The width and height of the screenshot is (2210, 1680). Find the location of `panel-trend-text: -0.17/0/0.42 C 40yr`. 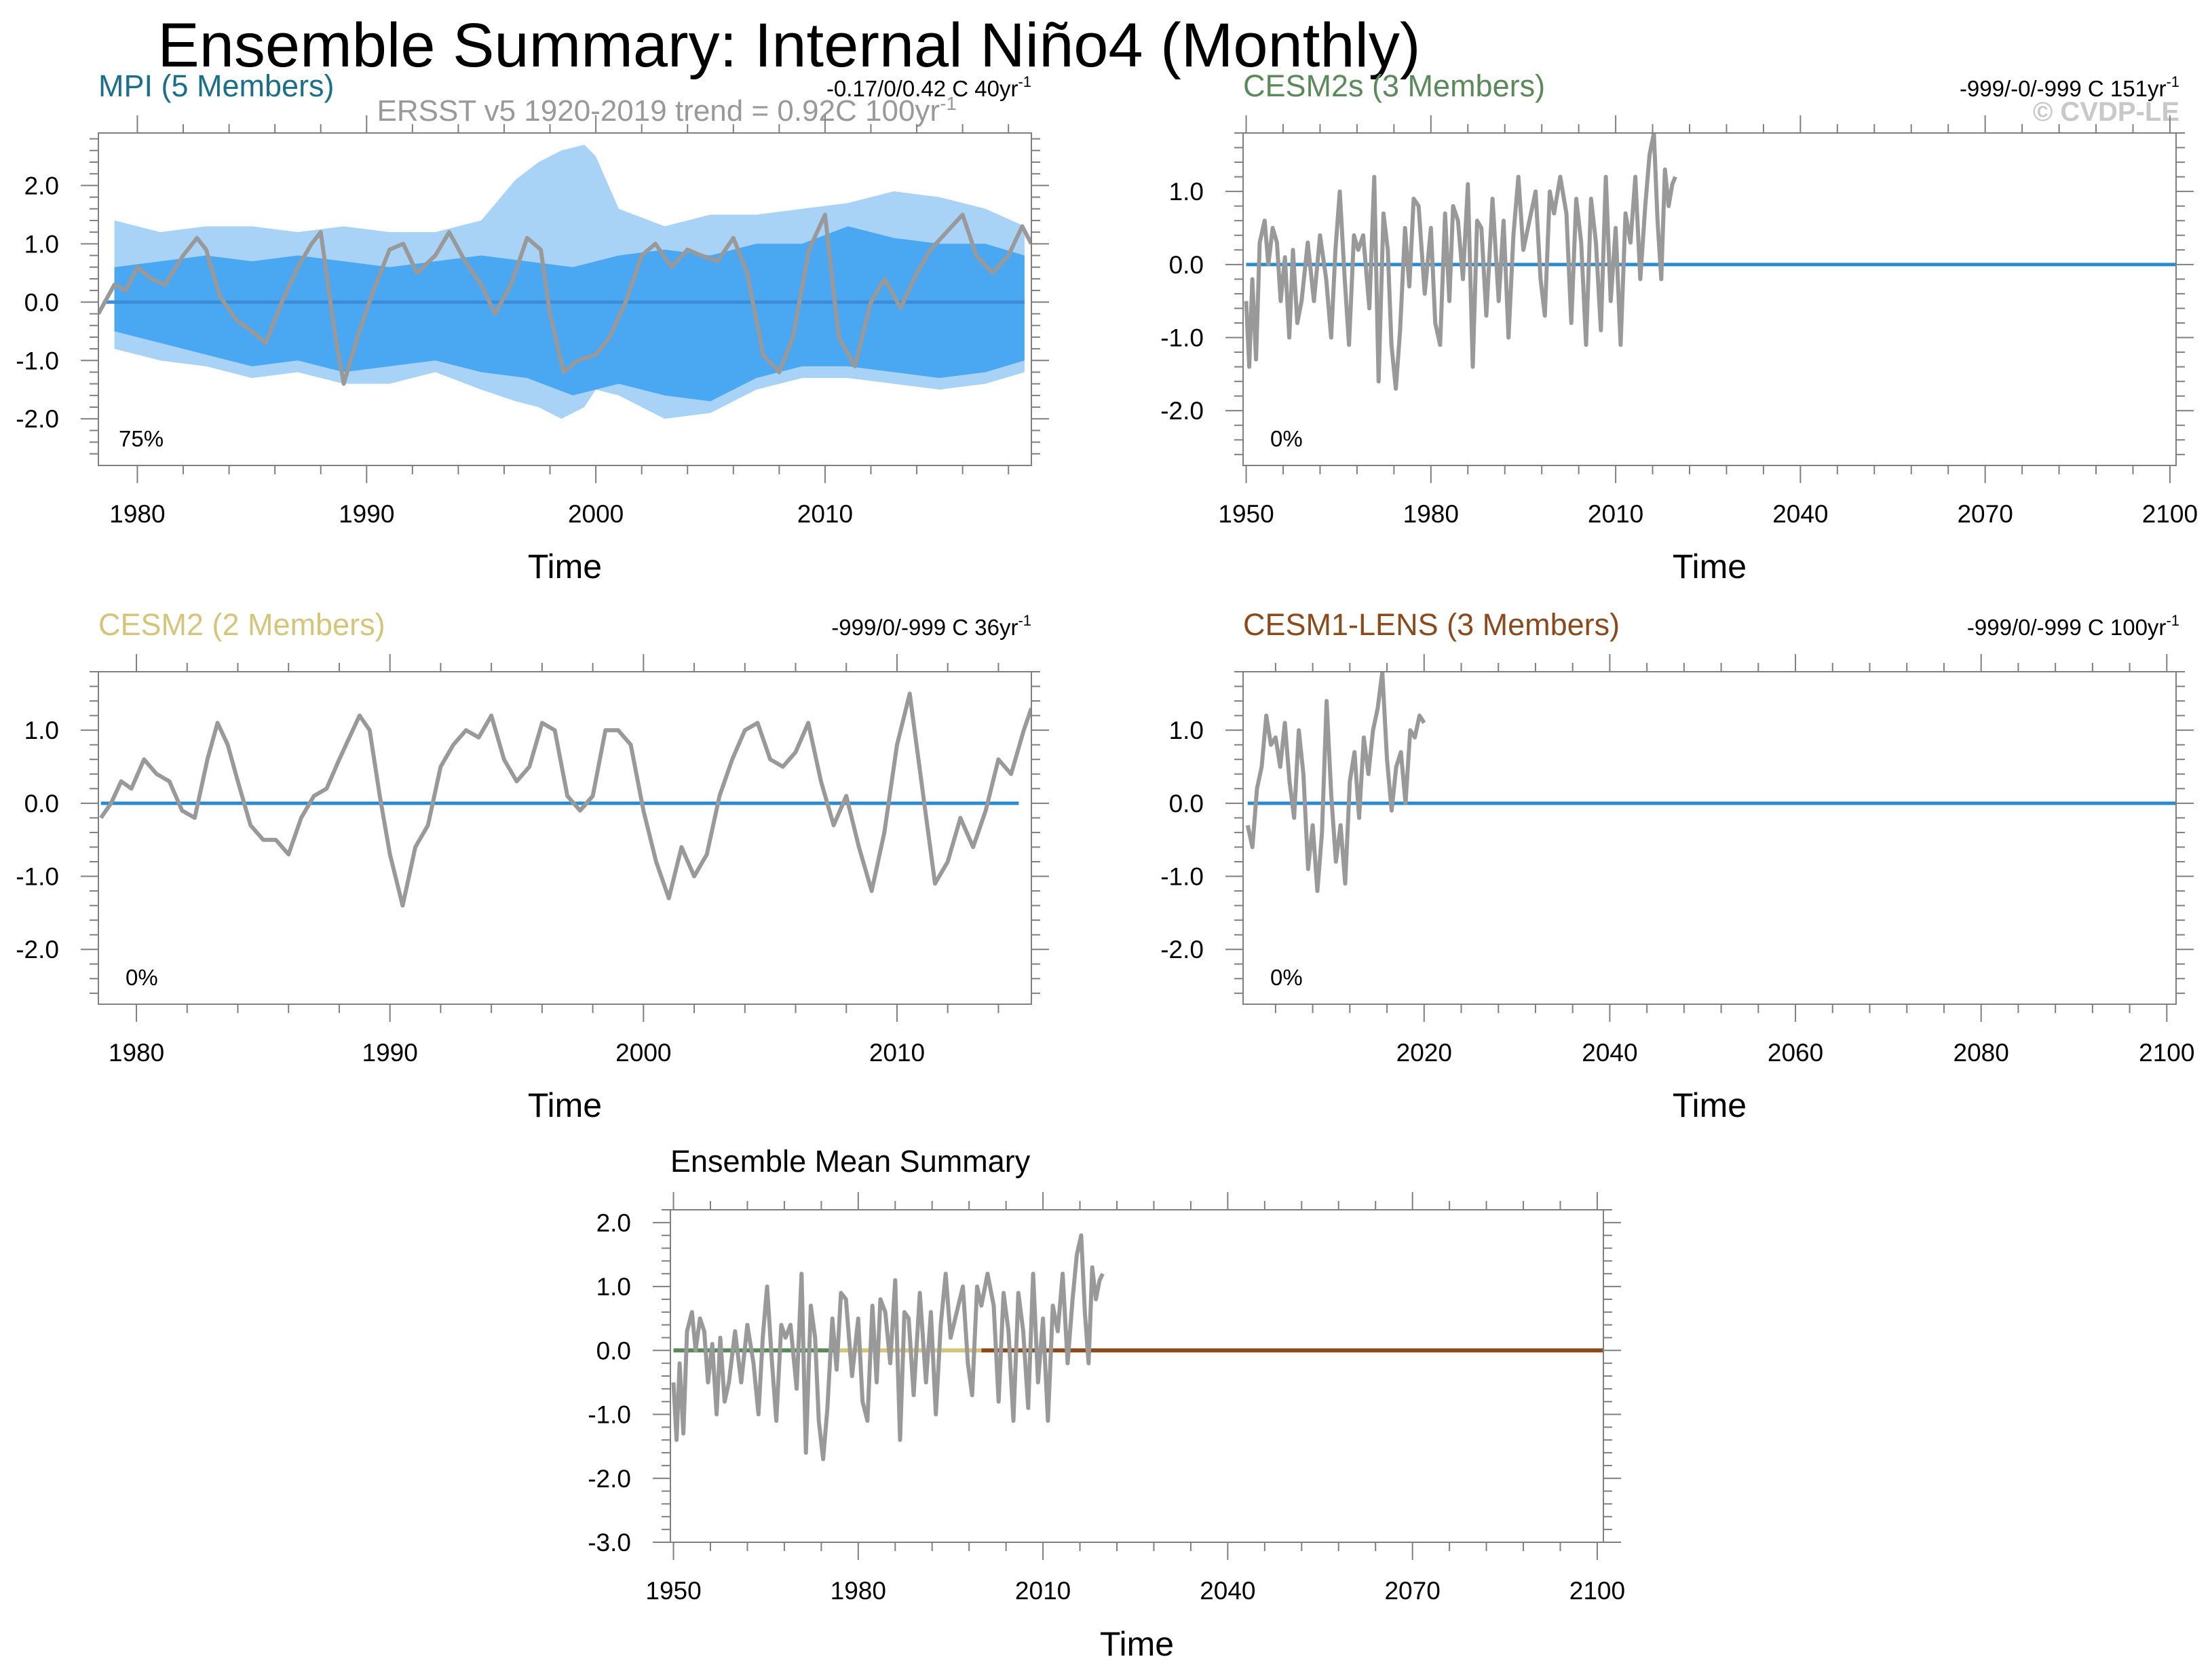

panel-trend-text: -0.17/0/0.42 C 40yr is located at coordinates (922, 89).